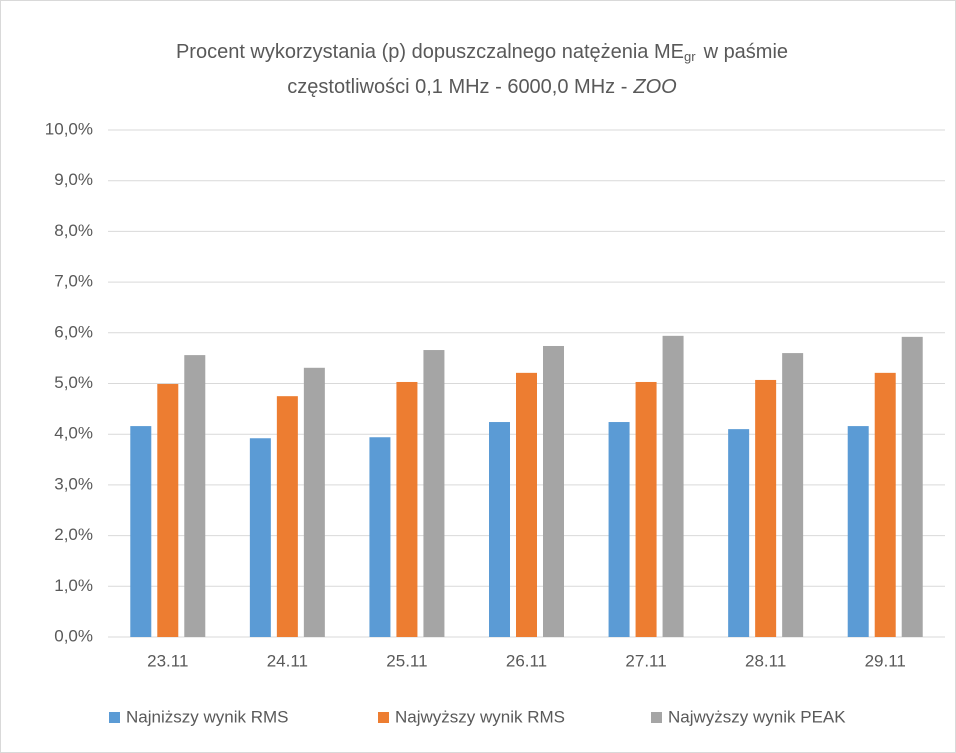 The height and width of the screenshot is (753, 956). Describe the element at coordinates (757, 716) in the screenshot. I see `legend-label: Najwyższy wynik PEAK` at that location.